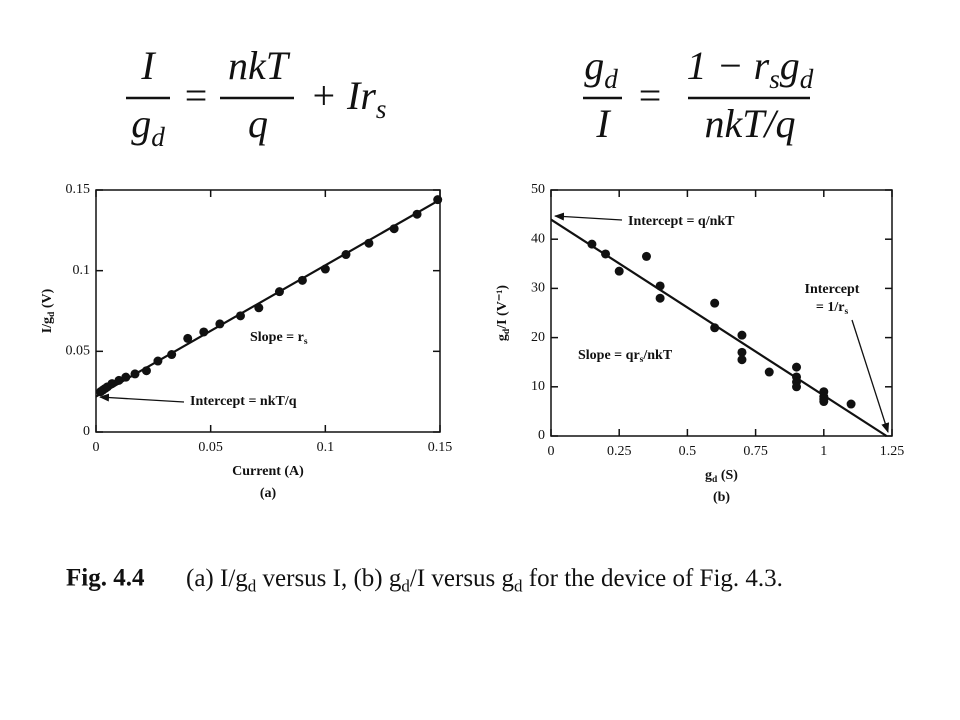 The height and width of the screenshot is (720, 960). Describe the element at coordinates (681, 221) in the screenshot. I see `annotation-part: Intercept = q/nkT` at that location.